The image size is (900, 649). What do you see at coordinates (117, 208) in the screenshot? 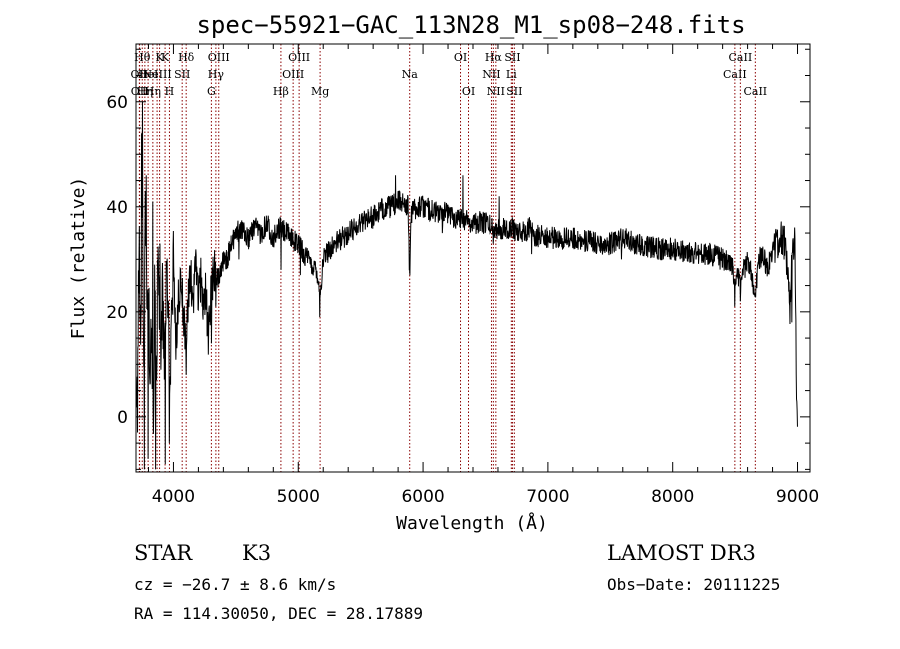
I see `y-tick-label-2: 40` at bounding box center [117, 208].